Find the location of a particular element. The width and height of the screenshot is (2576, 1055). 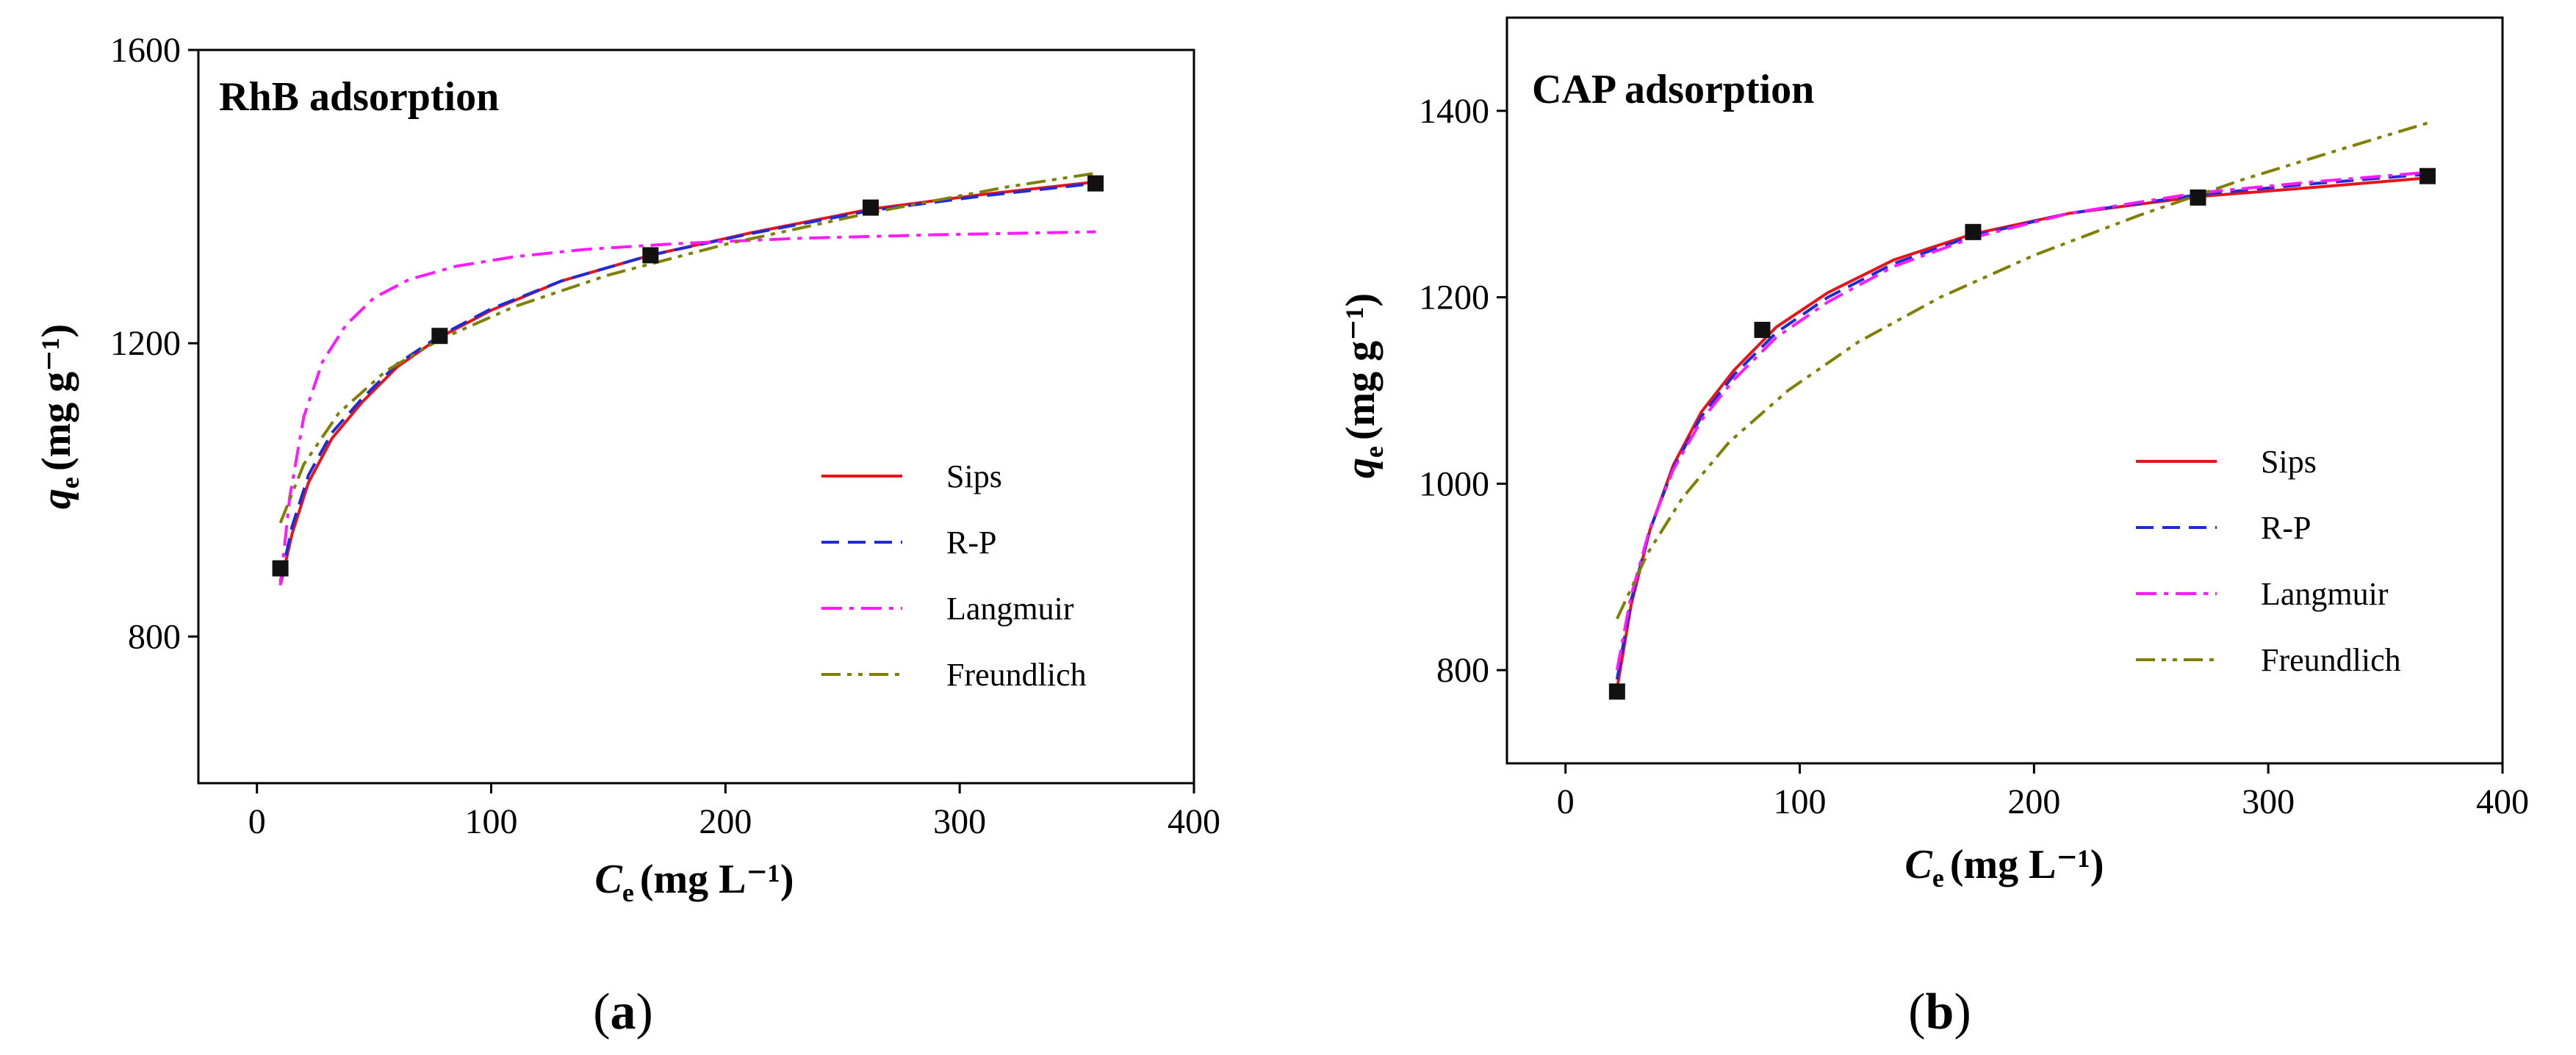

y-tick-label: 1400 is located at coordinates (1454, 111).